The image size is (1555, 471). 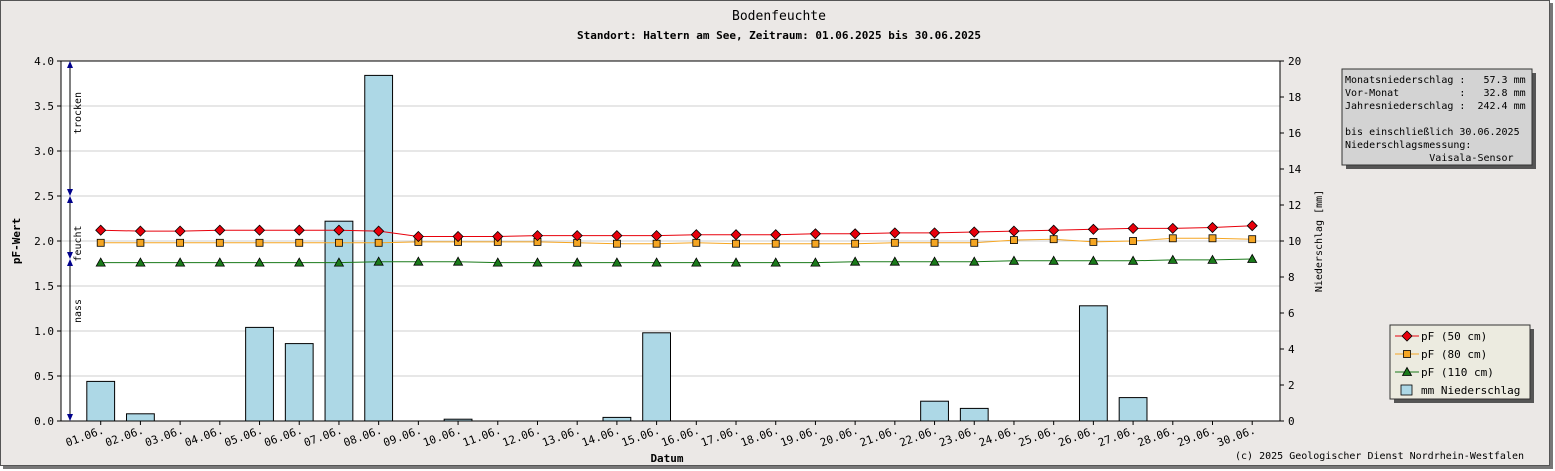 I want to click on point-triangle-29.06., so click(x=1212, y=259).